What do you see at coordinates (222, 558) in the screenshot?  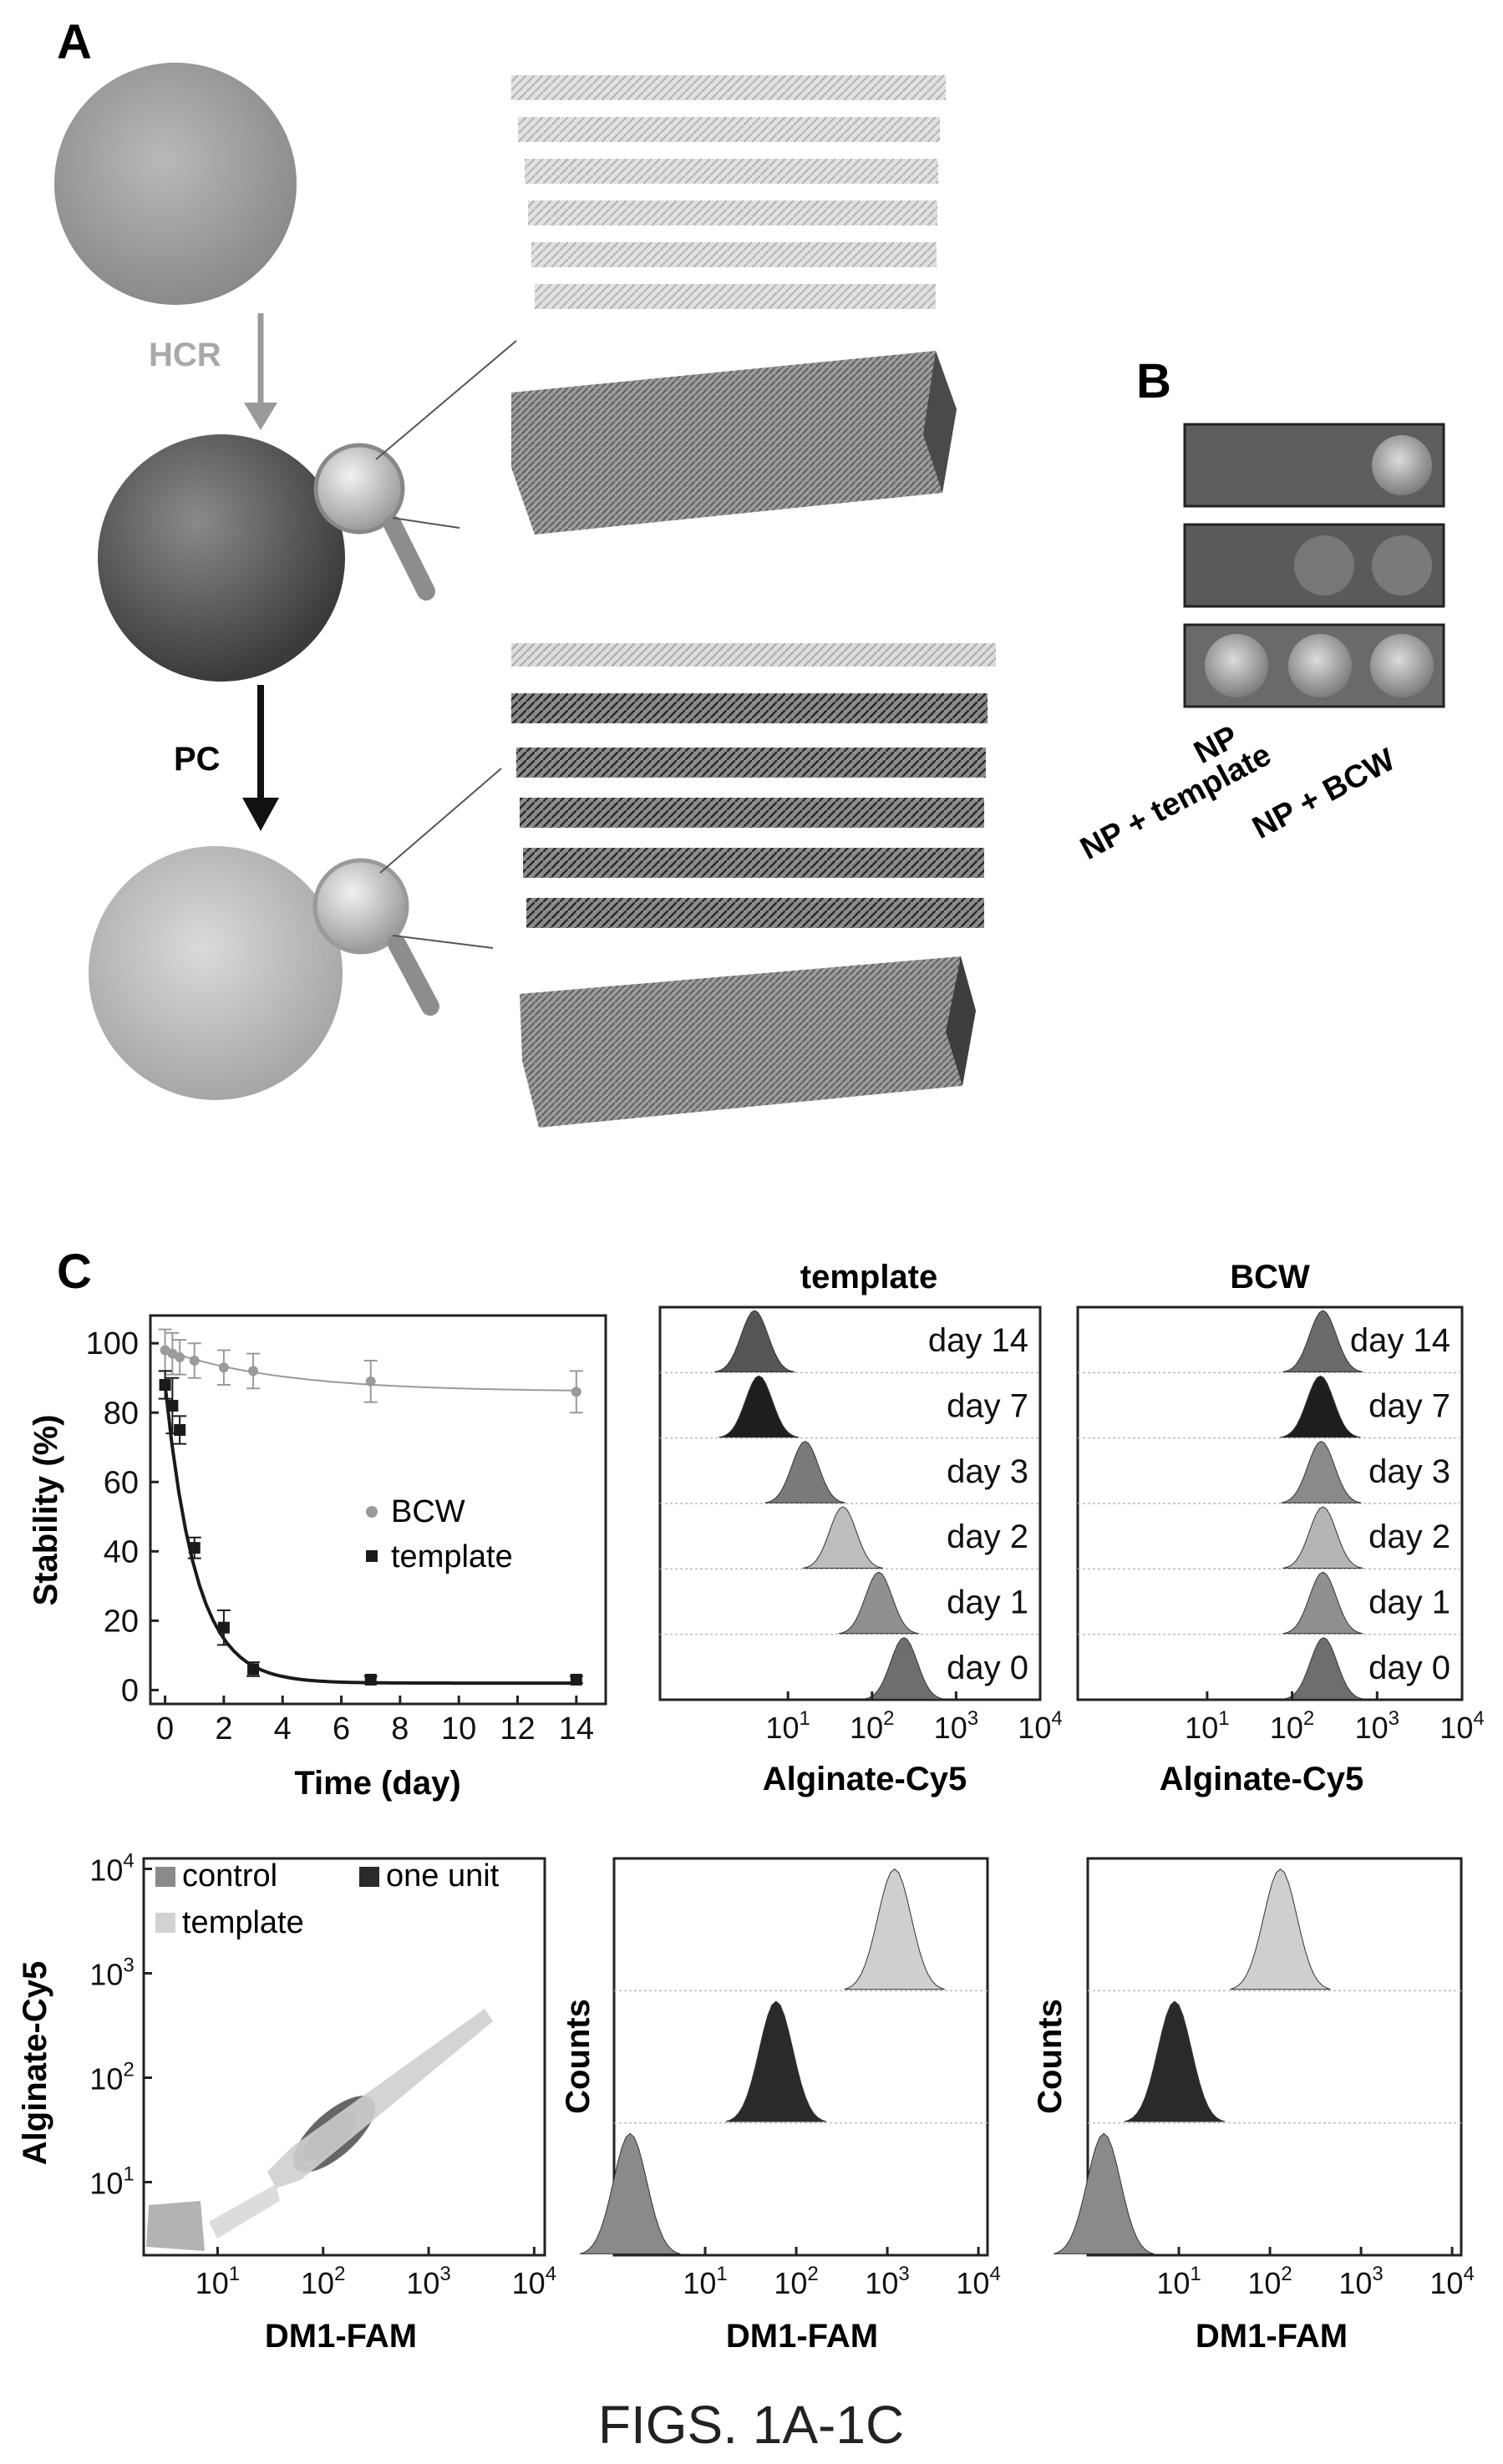 I see `nanoparticle-sphere-mid` at bounding box center [222, 558].